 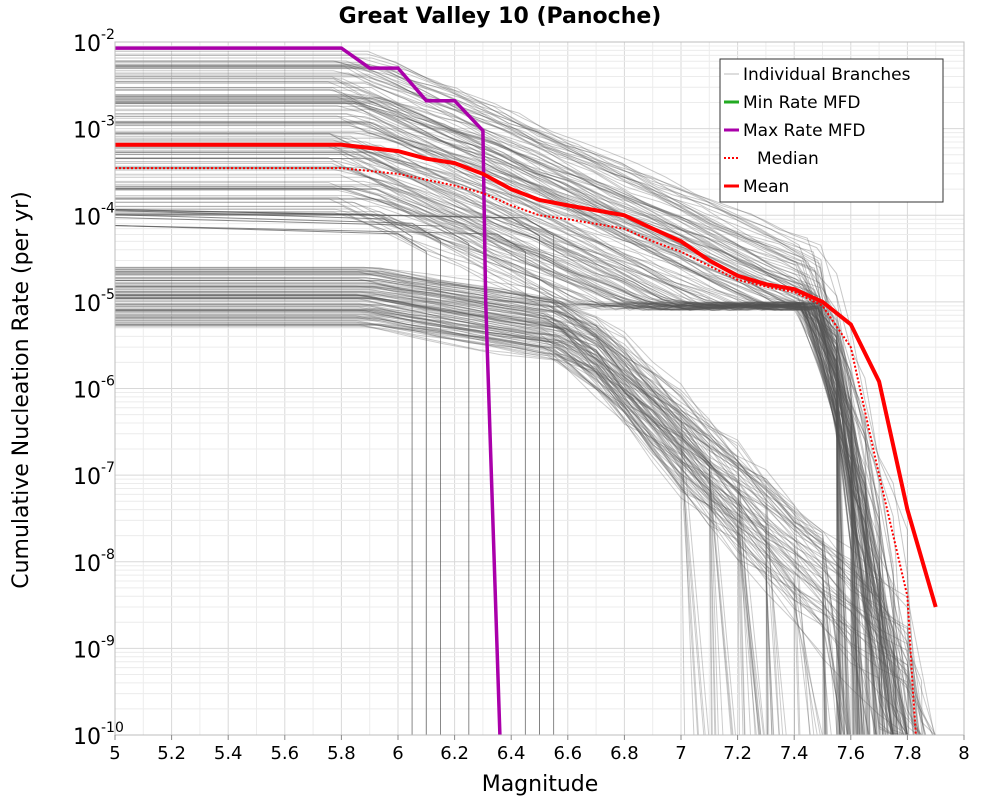 I want to click on legend-label: Max Rate MFD, so click(x=804, y=131).